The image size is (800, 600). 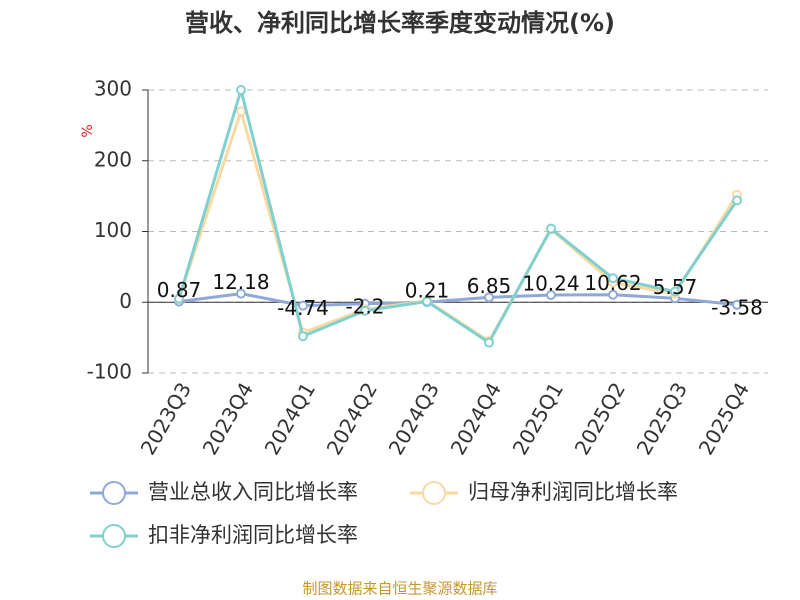 I want to click on data-label: 0.21, so click(x=427, y=291).